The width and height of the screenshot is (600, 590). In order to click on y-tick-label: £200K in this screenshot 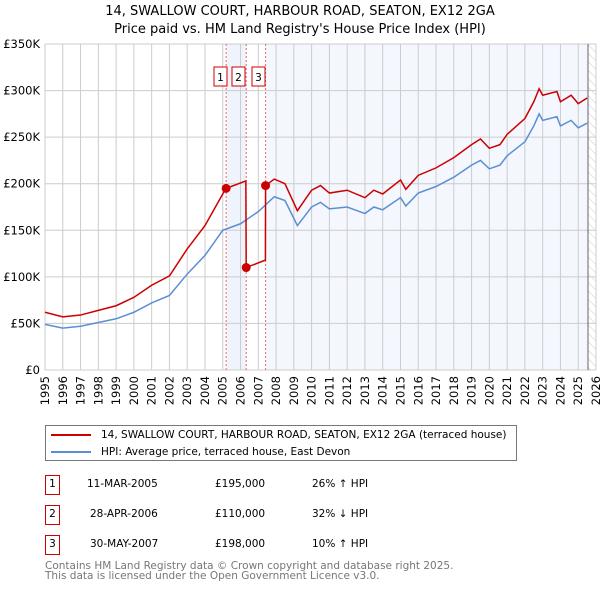, I will do `click(21, 184)`.